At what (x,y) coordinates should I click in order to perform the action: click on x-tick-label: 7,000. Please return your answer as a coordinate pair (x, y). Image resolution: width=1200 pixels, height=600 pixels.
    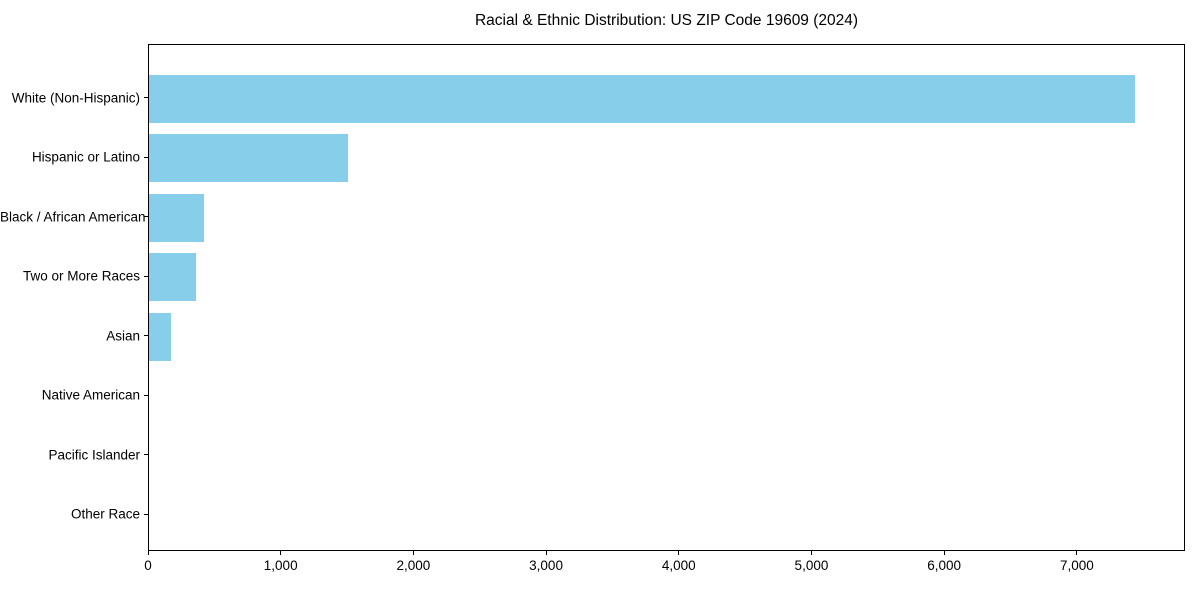
    Looking at the image, I should click on (1076, 565).